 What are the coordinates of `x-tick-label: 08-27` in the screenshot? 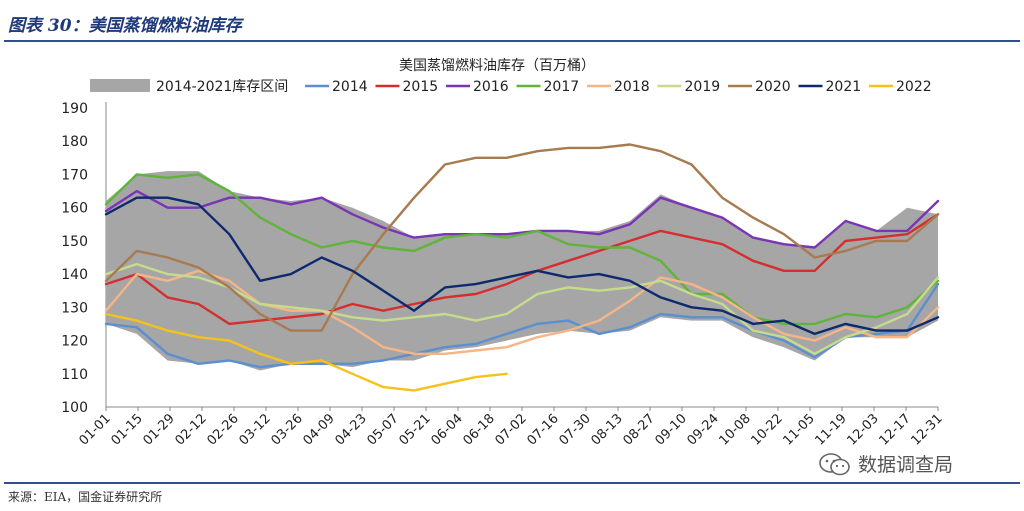 It's located at (639, 429).